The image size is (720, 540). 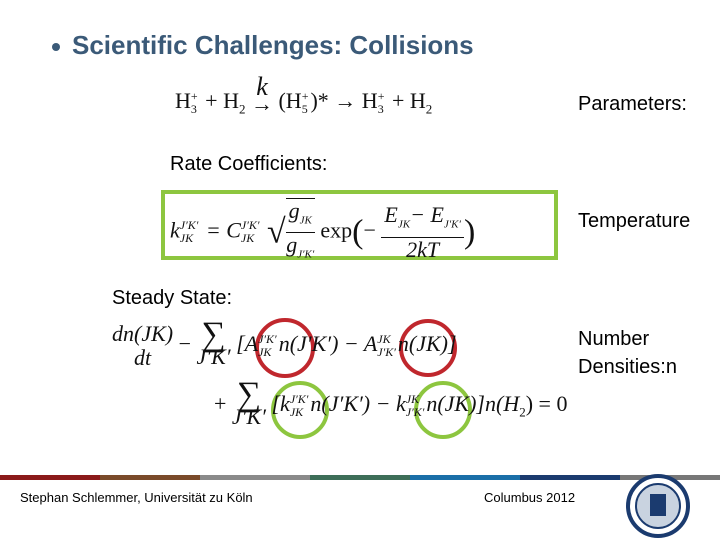 I want to click on density-label-line: Number, so click(x=614, y=339).